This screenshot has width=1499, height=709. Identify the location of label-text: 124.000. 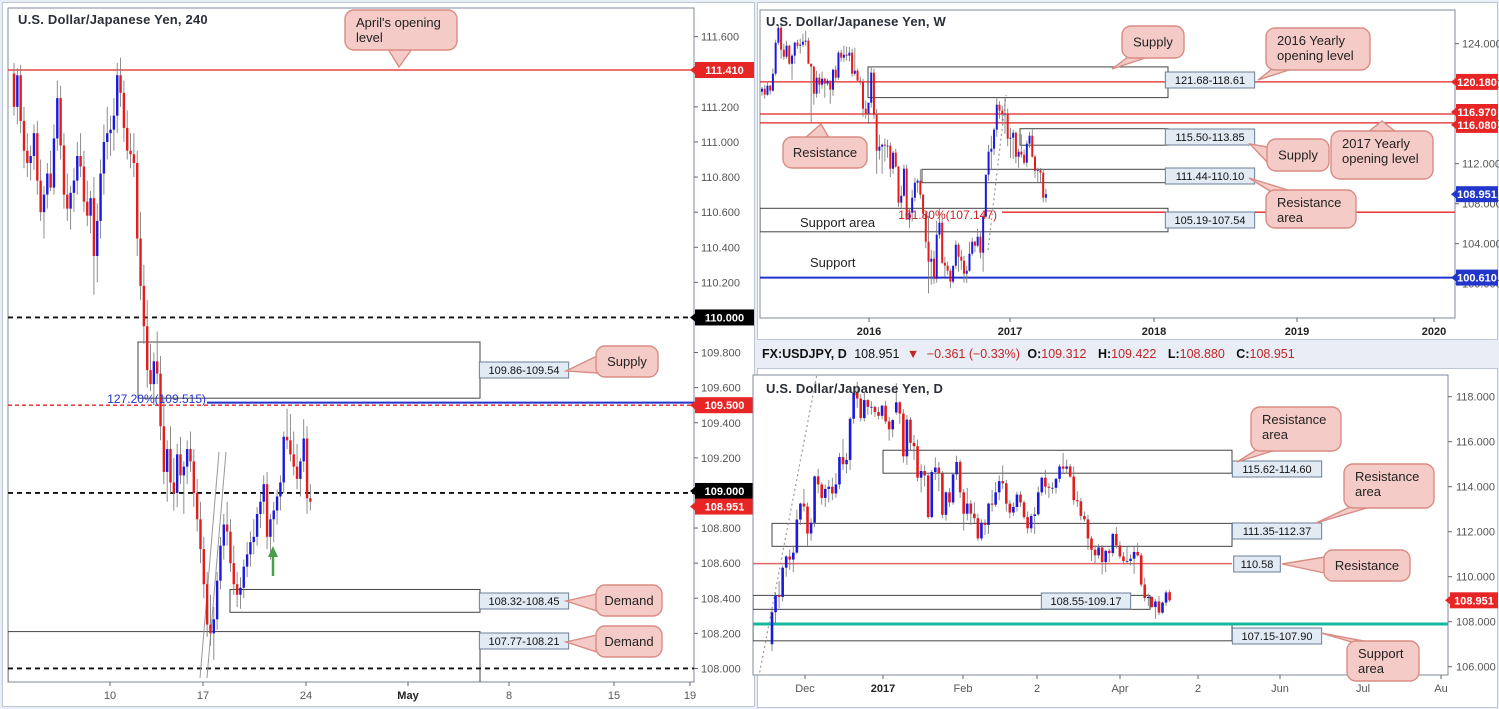
(1480, 45).